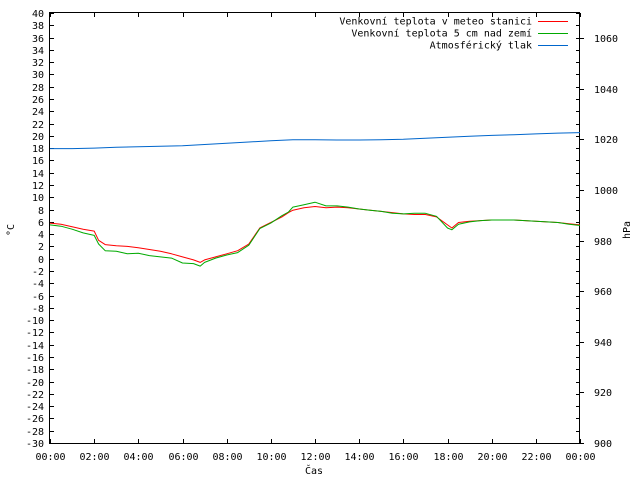  Describe the element at coordinates (38, 112) in the screenshot. I see `y-left-tick-label: 24` at that location.